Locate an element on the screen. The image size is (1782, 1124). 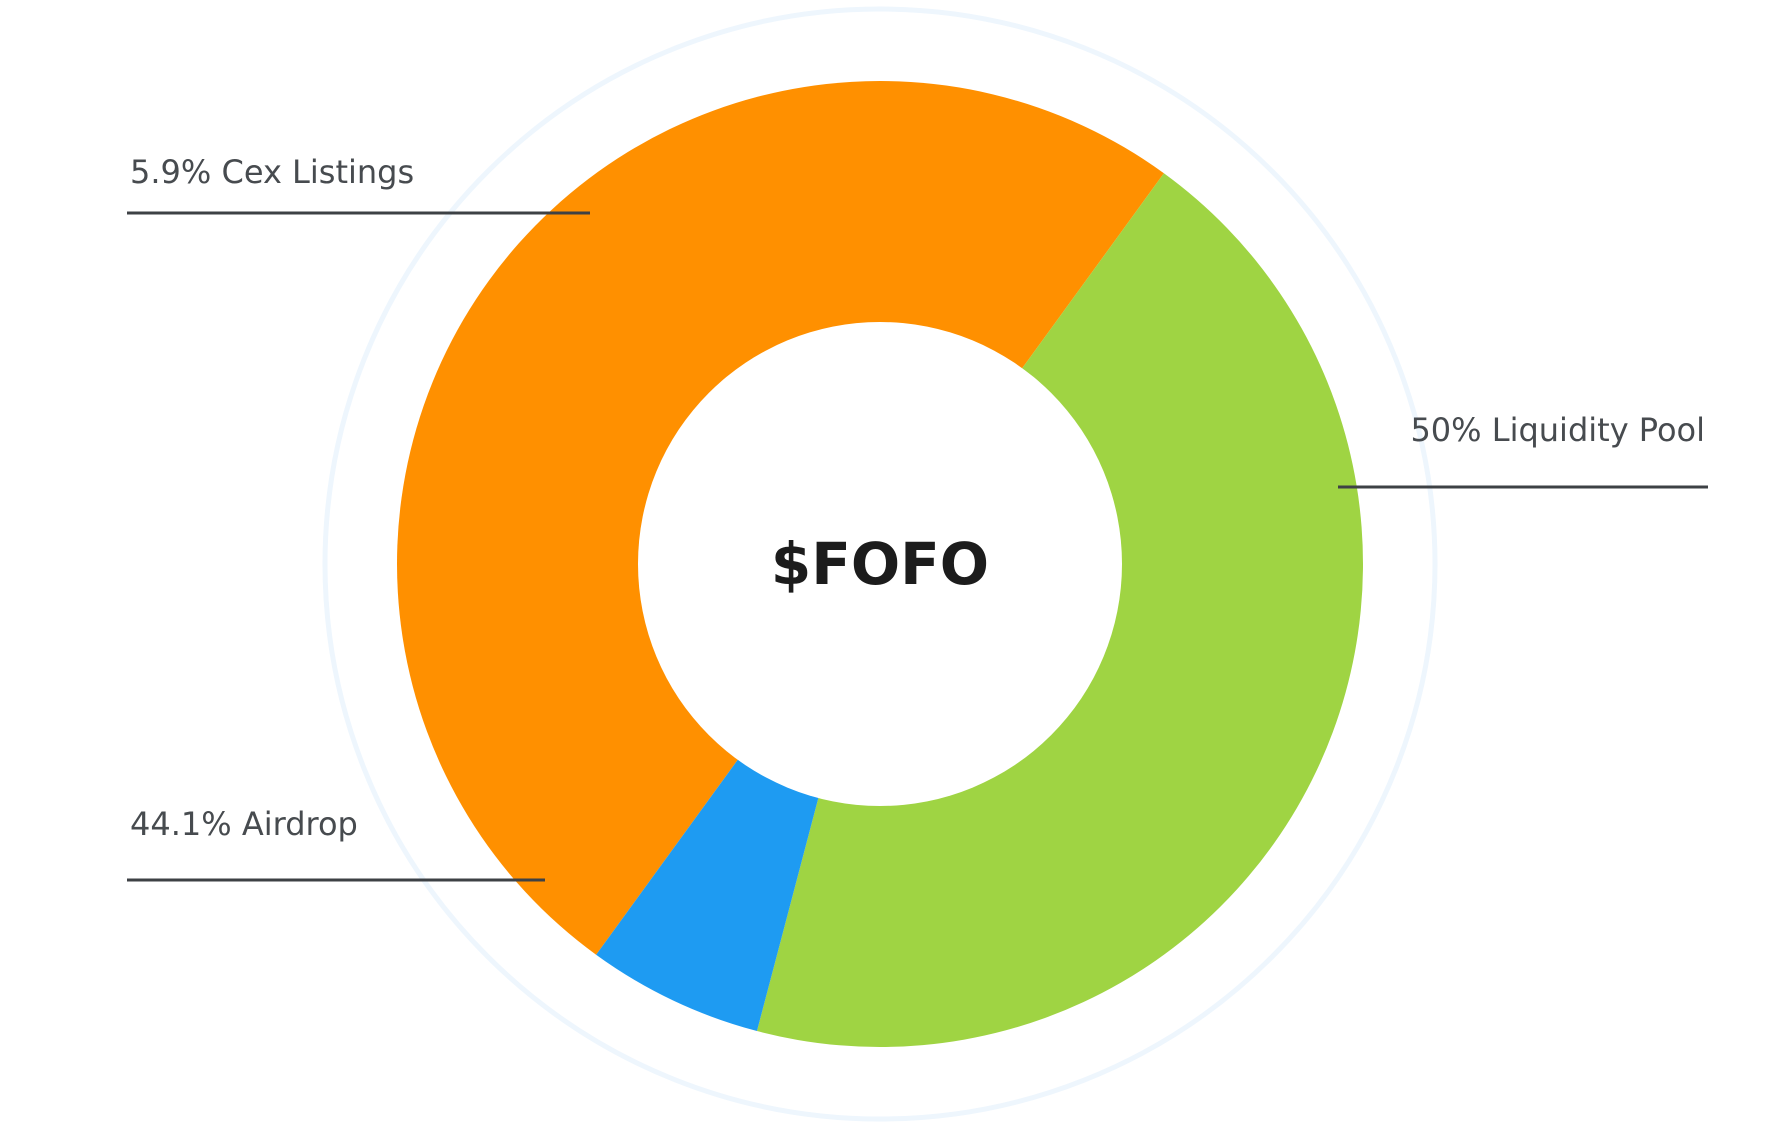
center-label: $FOFO is located at coordinates (880, 564).